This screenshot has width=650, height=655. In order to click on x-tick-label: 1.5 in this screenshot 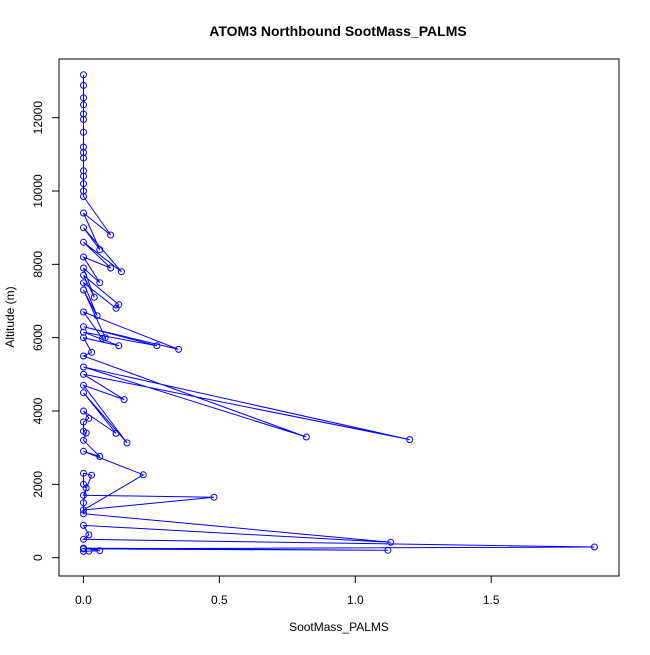, I will do `click(491, 600)`.